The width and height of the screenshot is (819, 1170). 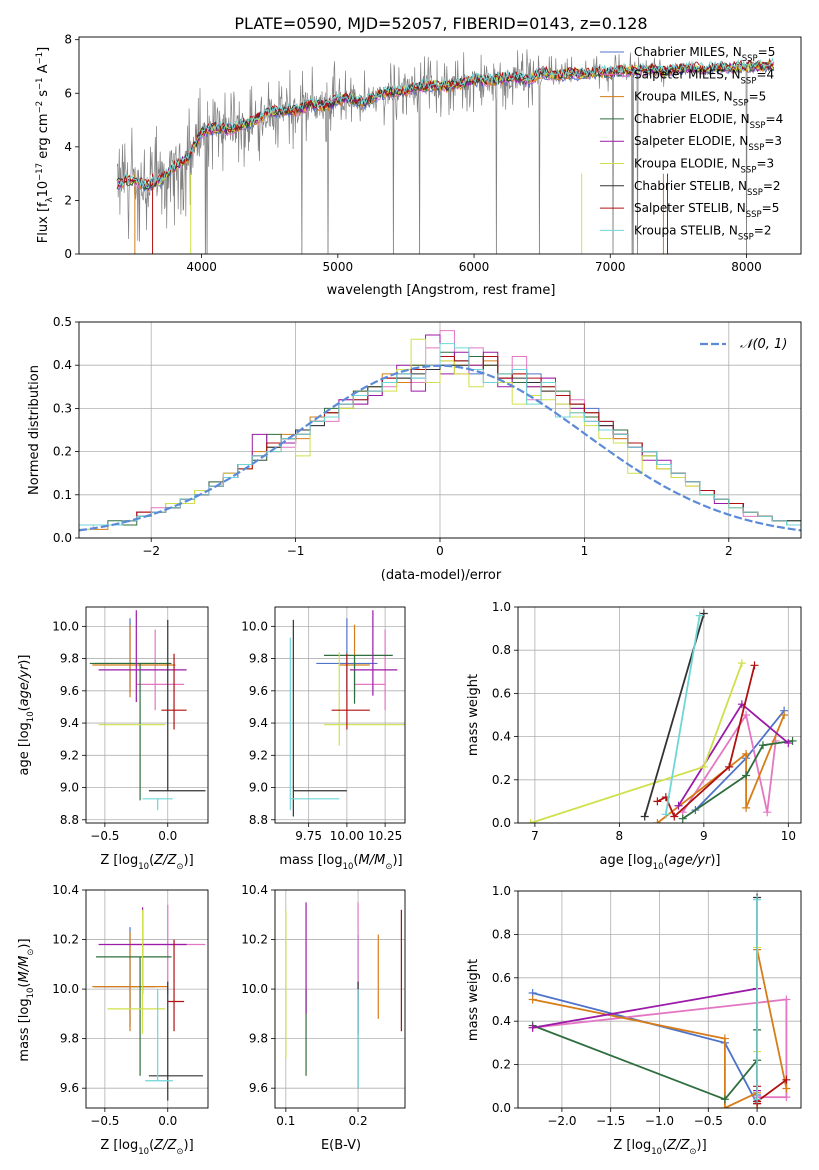 What do you see at coordinates (125, 977) in the screenshot?
I see `errorbar-miles_chabrier` at bounding box center [125, 977].